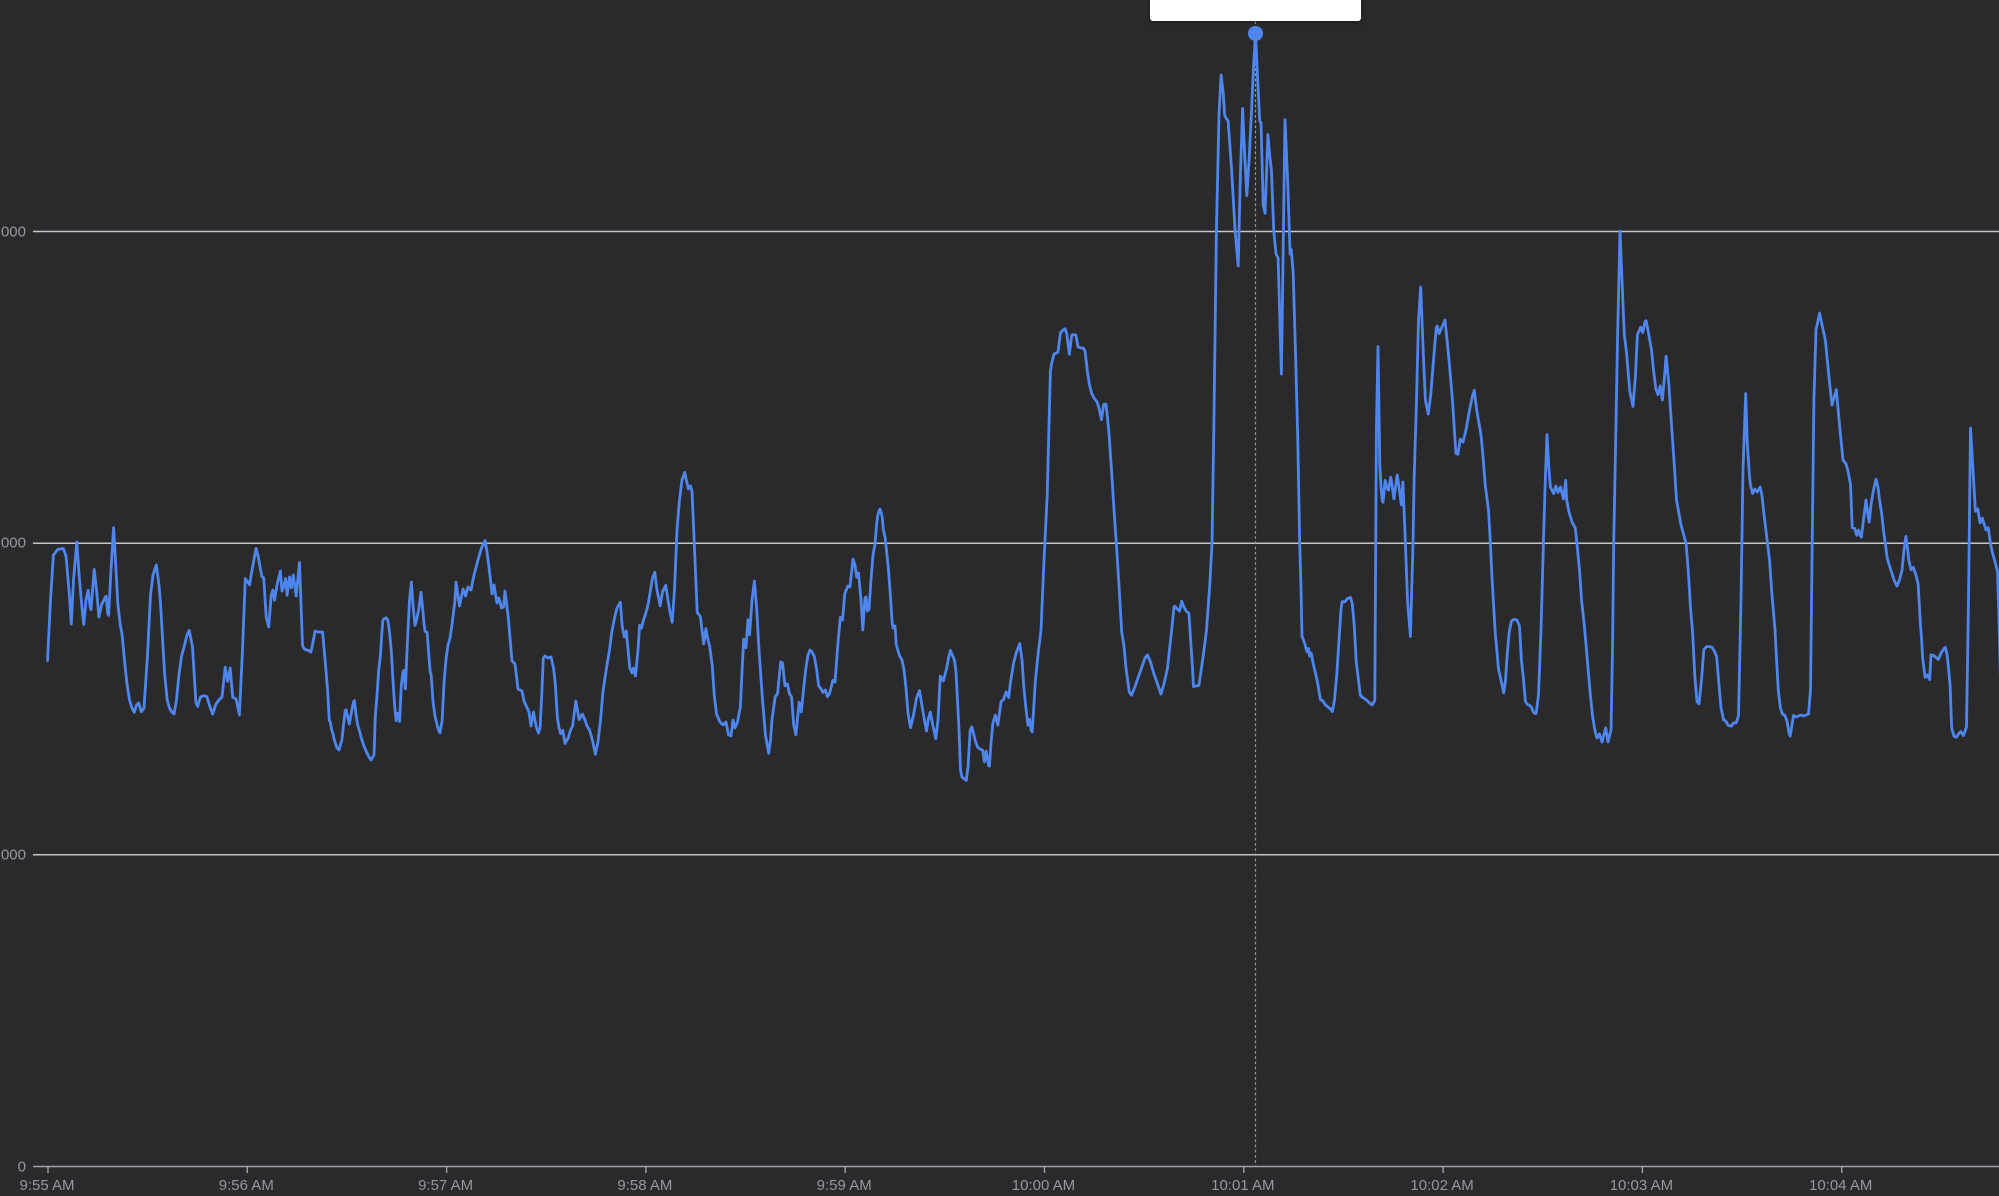 This screenshot has height=1196, width=1999. Describe the element at coordinates (645, 1185) in the screenshot. I see `x-axis-label: 9:58 AM` at that location.